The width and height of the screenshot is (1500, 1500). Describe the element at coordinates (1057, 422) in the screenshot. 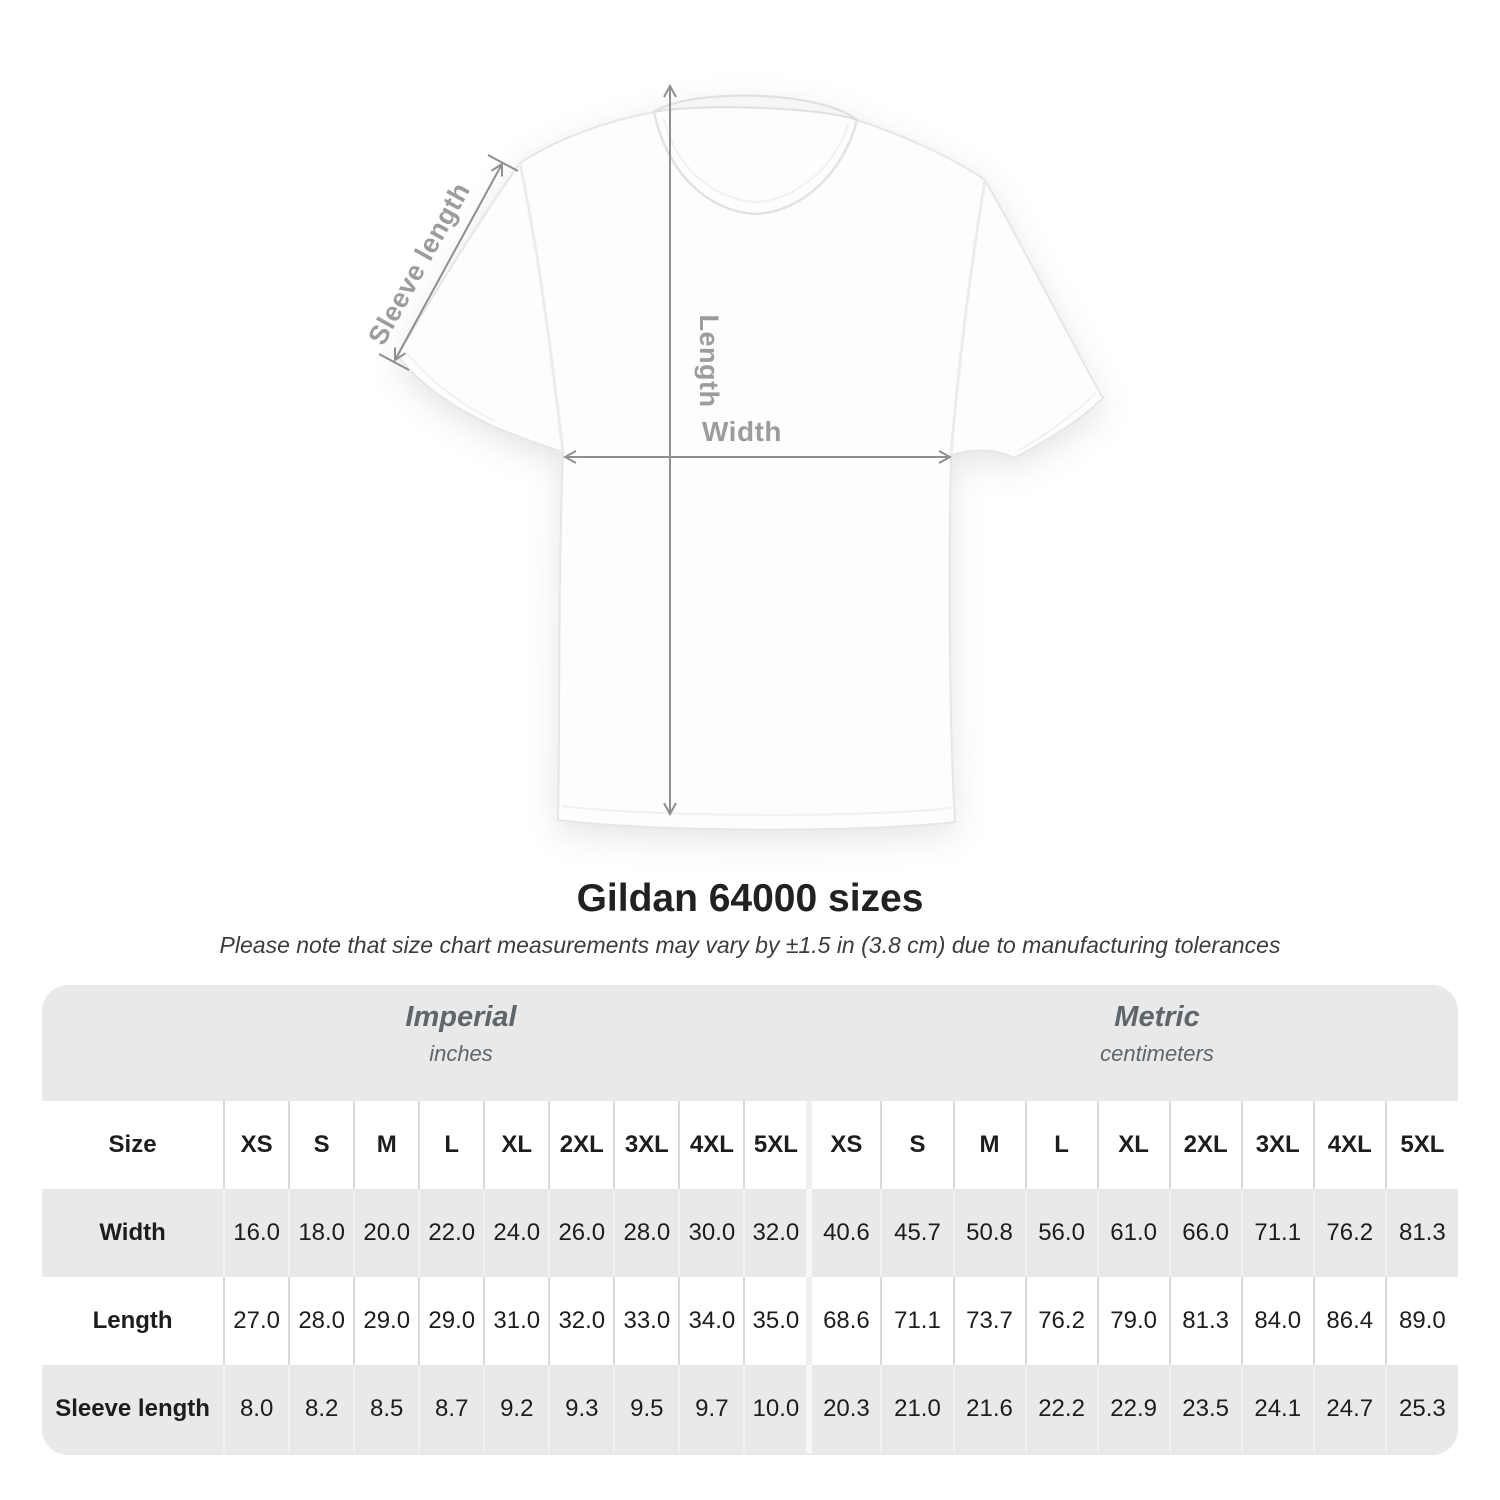

I see `tshirt-right-cuff-stitch` at that location.